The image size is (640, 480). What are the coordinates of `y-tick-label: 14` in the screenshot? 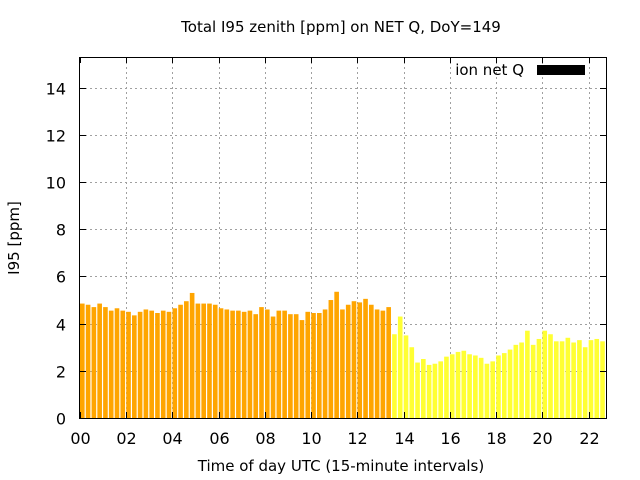 It's located at (56, 89).